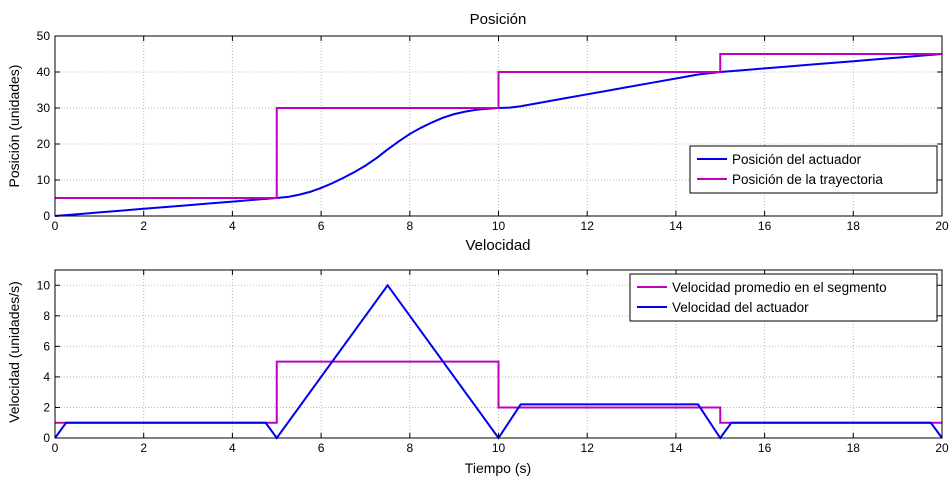 This screenshot has width=951, height=479. What do you see at coordinates (44, 285) in the screenshot?
I see `velocity-y-tick-label: 10` at bounding box center [44, 285].